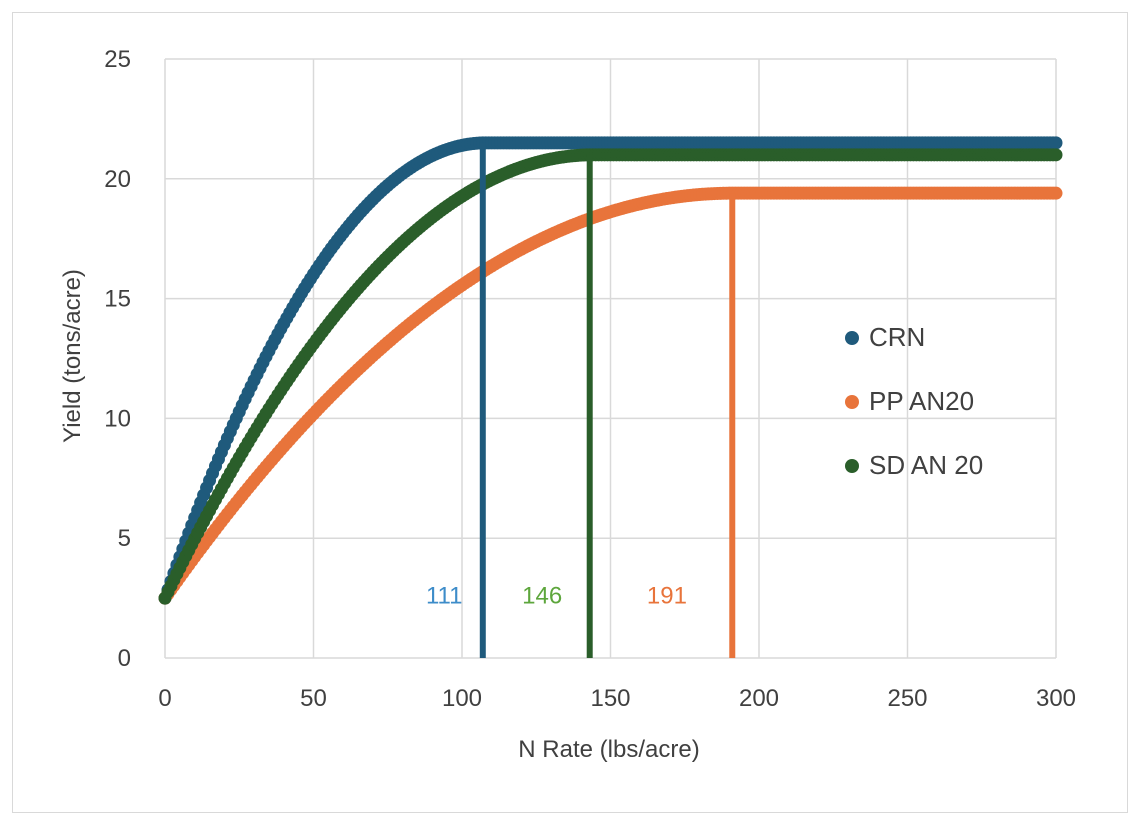  What do you see at coordinates (462, 698) in the screenshot?
I see `x-tick-label: 100` at bounding box center [462, 698].